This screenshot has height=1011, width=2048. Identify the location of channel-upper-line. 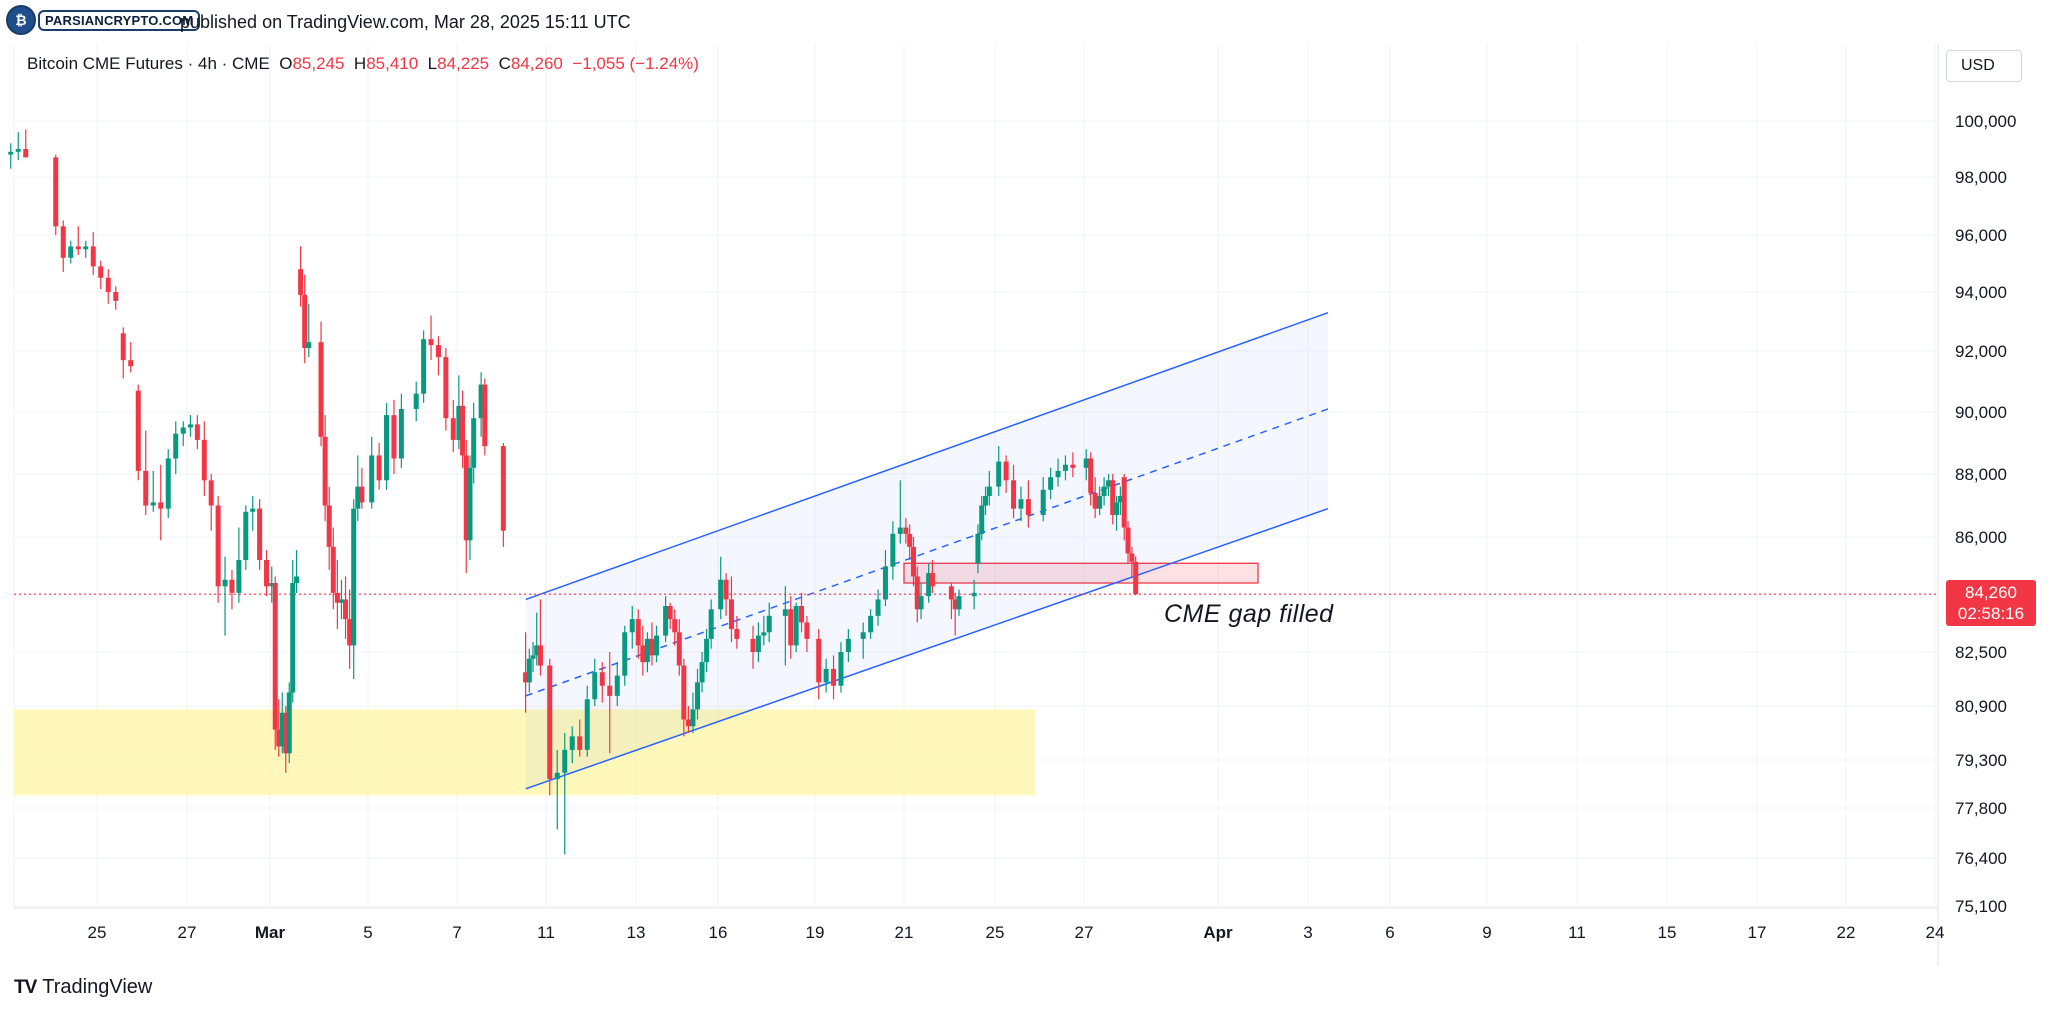
(927, 456).